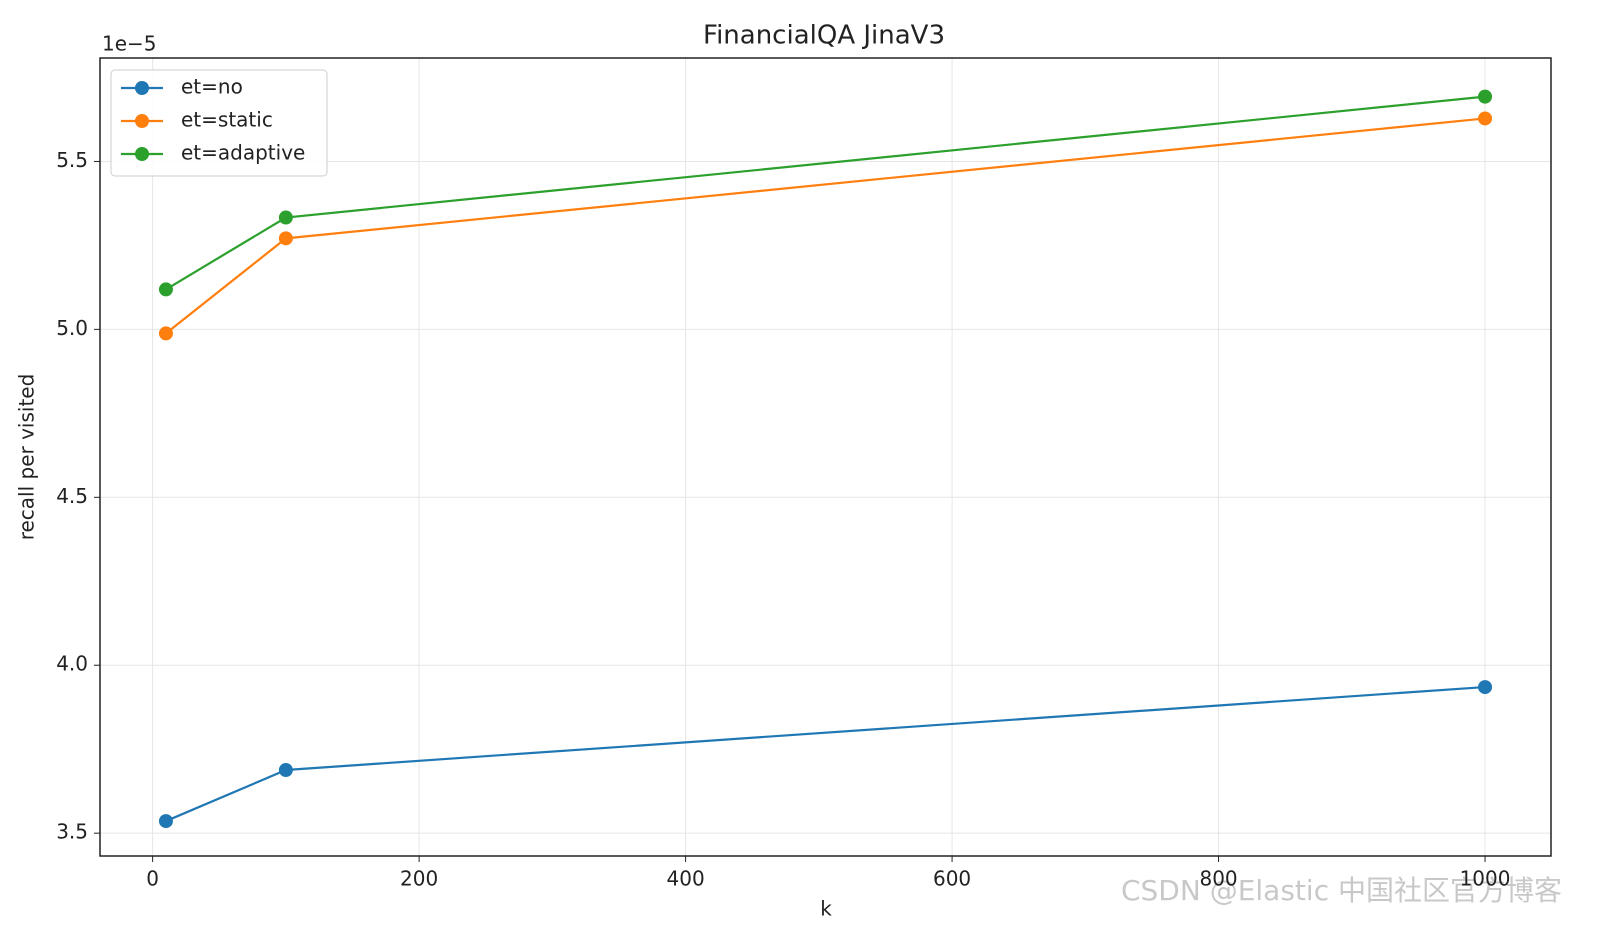 This screenshot has width=1600, height=938. What do you see at coordinates (1218, 879) in the screenshot?
I see `x-tick-label: 800` at bounding box center [1218, 879].